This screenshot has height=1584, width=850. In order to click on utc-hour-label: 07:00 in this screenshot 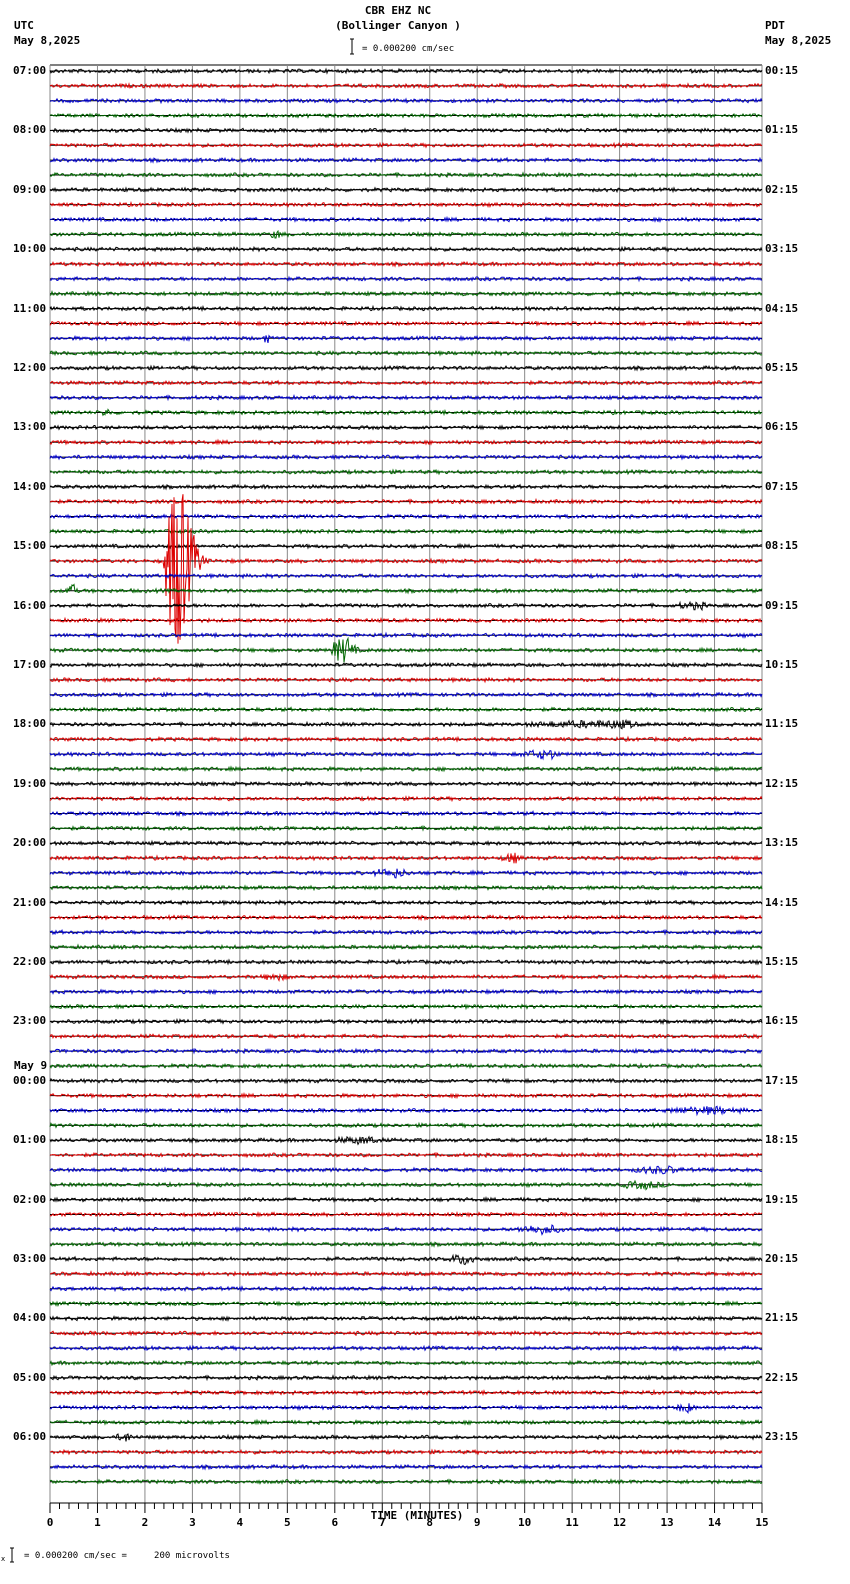, I will do `click(30, 70)`.